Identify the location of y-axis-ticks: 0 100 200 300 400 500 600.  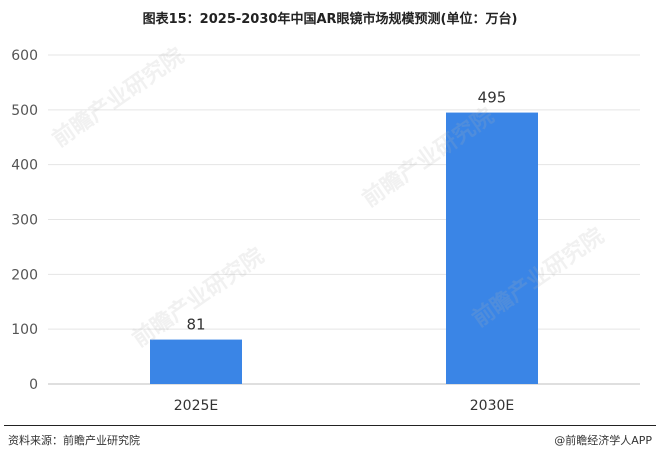
(24, 220).